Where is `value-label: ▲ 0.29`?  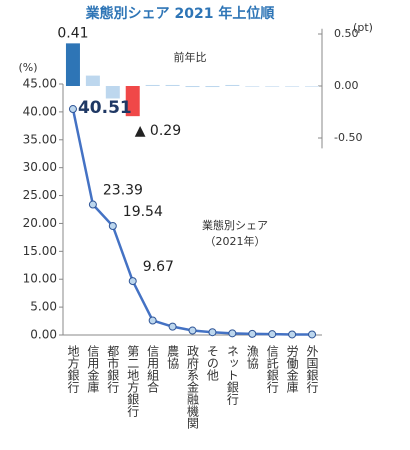 value-label: ▲ 0.29 is located at coordinates (158, 131).